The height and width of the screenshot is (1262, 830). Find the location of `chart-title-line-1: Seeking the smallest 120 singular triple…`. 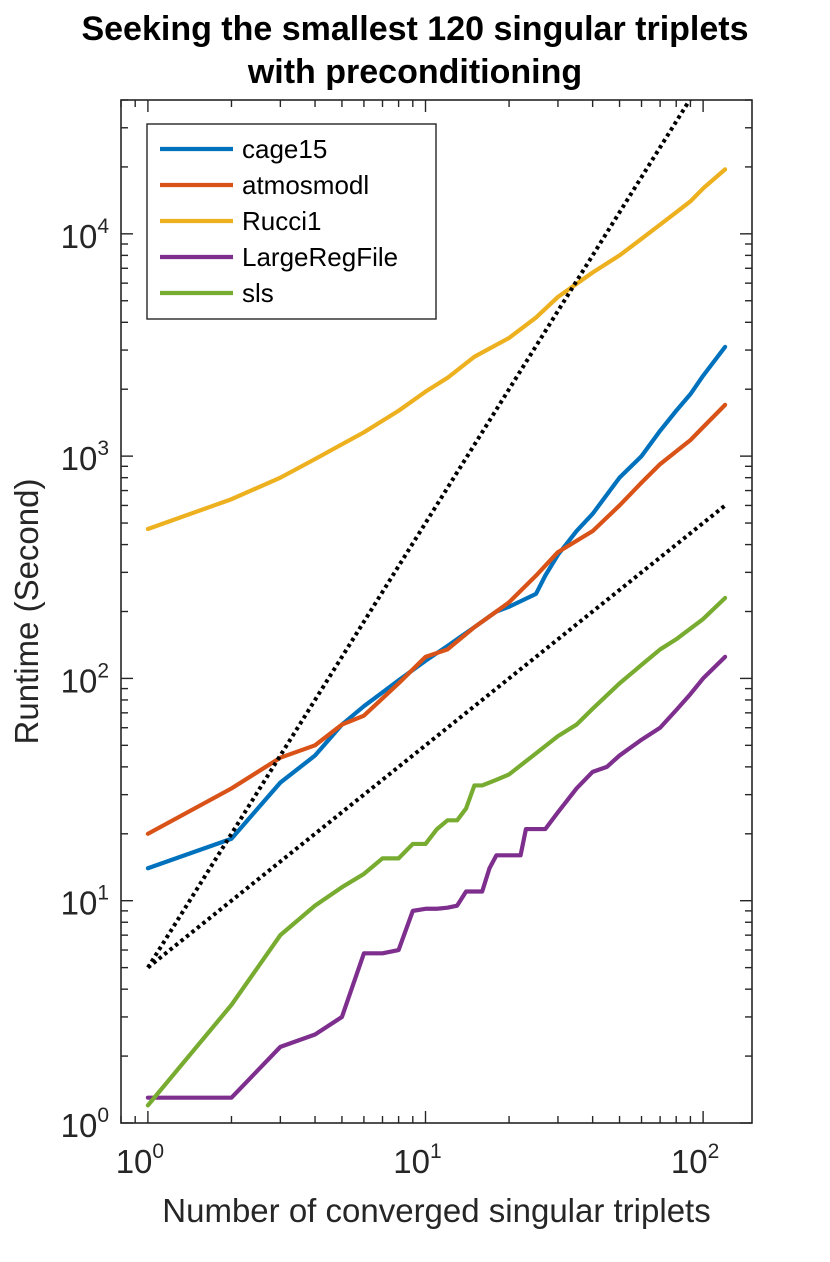

chart-title-line-1: Seeking the smallest 120 singular triple… is located at coordinates (415, 29).